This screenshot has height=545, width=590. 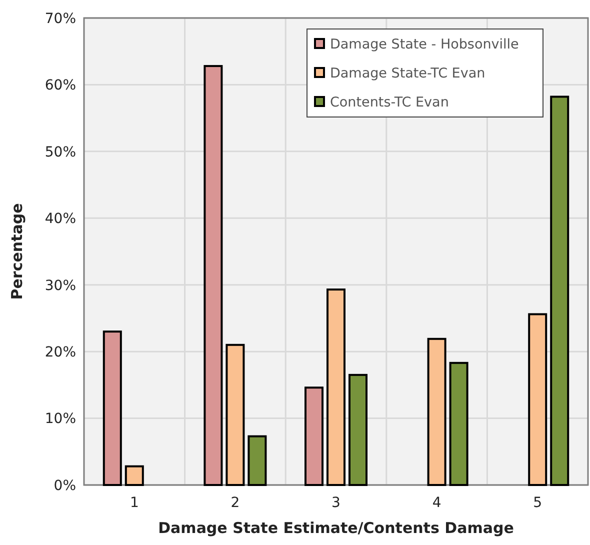 What do you see at coordinates (408, 74) in the screenshot?
I see `legend-label: Damage State-TC Evan` at bounding box center [408, 74].